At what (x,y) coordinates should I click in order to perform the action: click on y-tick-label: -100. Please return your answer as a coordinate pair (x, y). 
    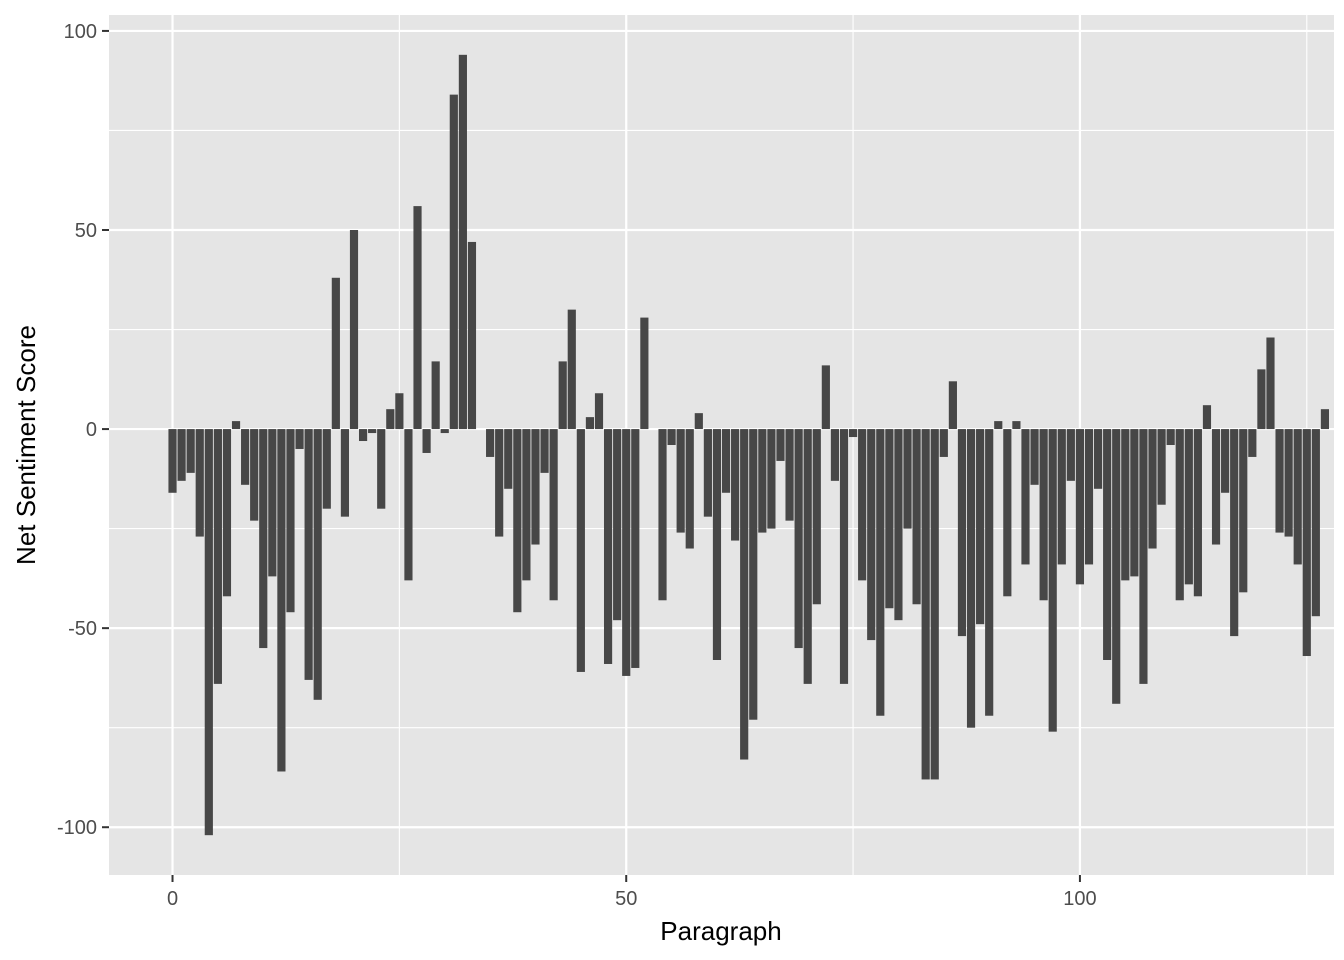
    Looking at the image, I should click on (77, 828).